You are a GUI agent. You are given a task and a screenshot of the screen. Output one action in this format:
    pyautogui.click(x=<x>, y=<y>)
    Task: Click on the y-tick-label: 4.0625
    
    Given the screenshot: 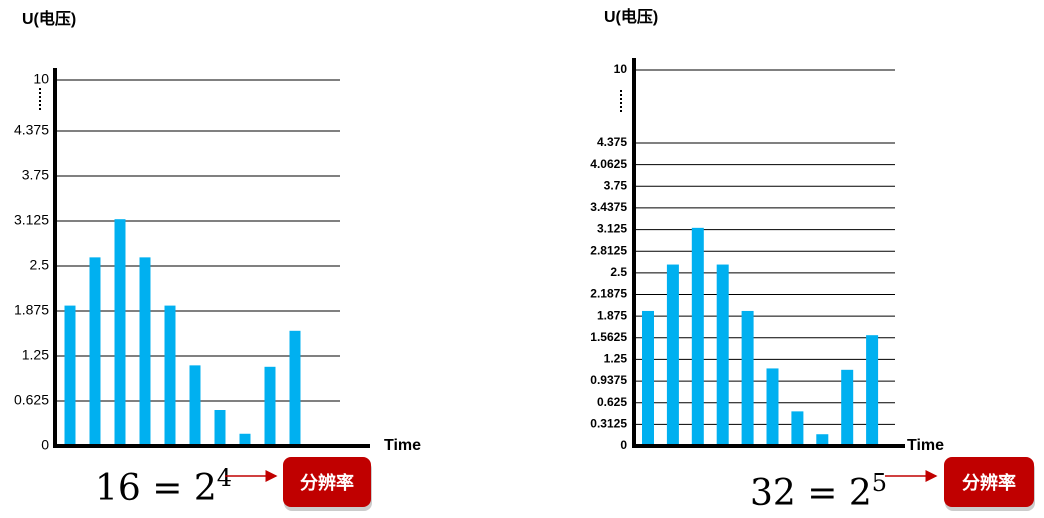 What is the action you would take?
    pyautogui.click(x=608, y=164)
    